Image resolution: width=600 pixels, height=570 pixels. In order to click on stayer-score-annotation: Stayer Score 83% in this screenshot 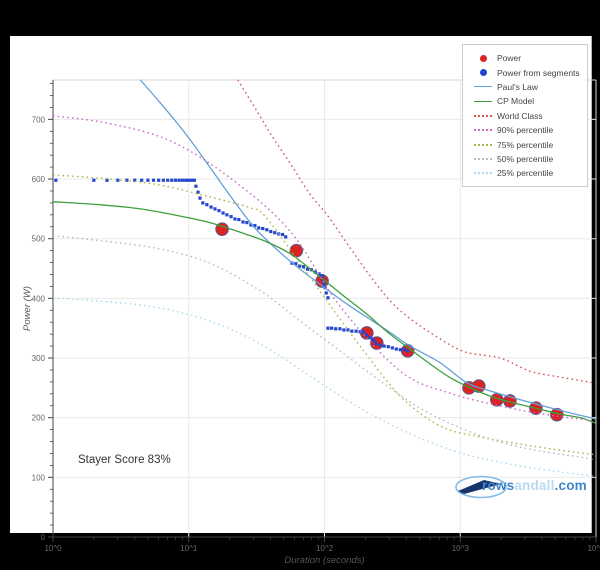, I will do `click(124, 460)`.